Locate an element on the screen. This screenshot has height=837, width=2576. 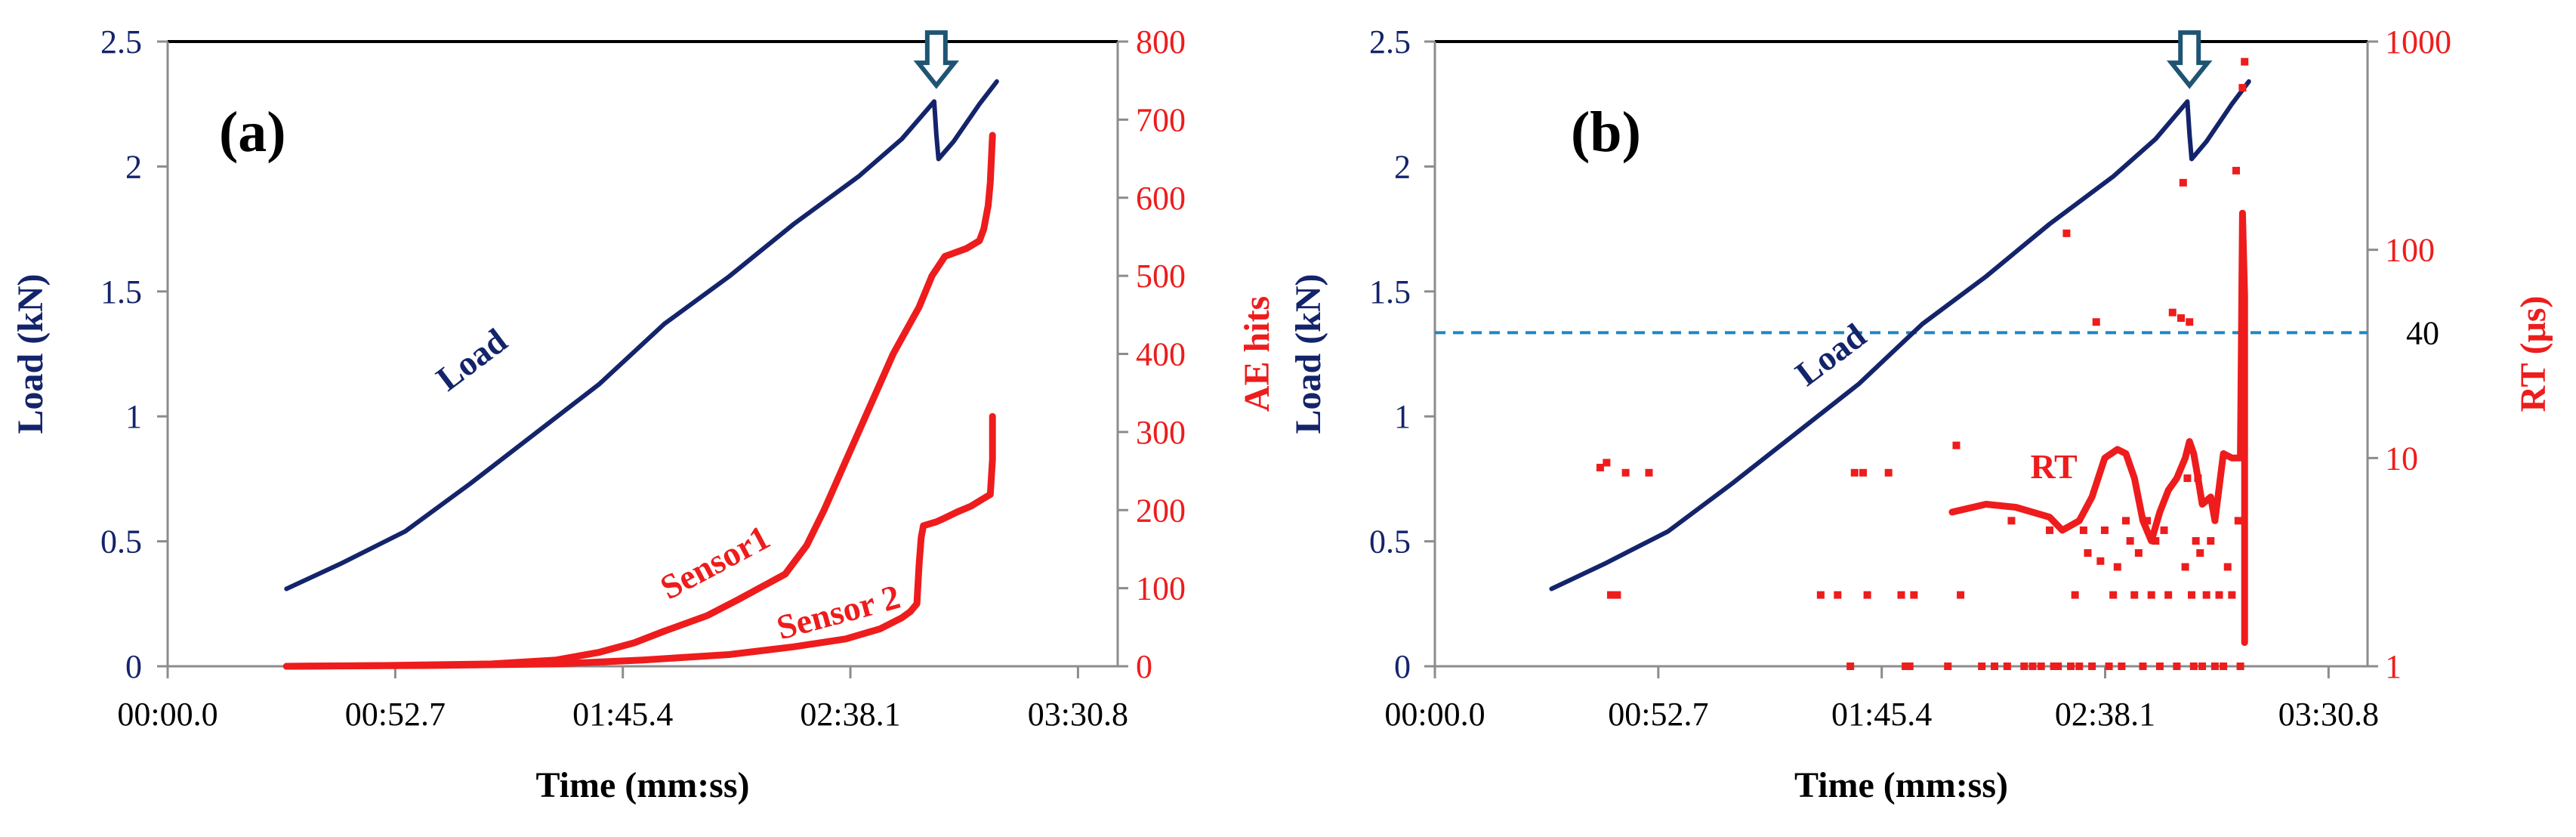
panel-b-series-rt-label: RT is located at coordinates (2053, 466).